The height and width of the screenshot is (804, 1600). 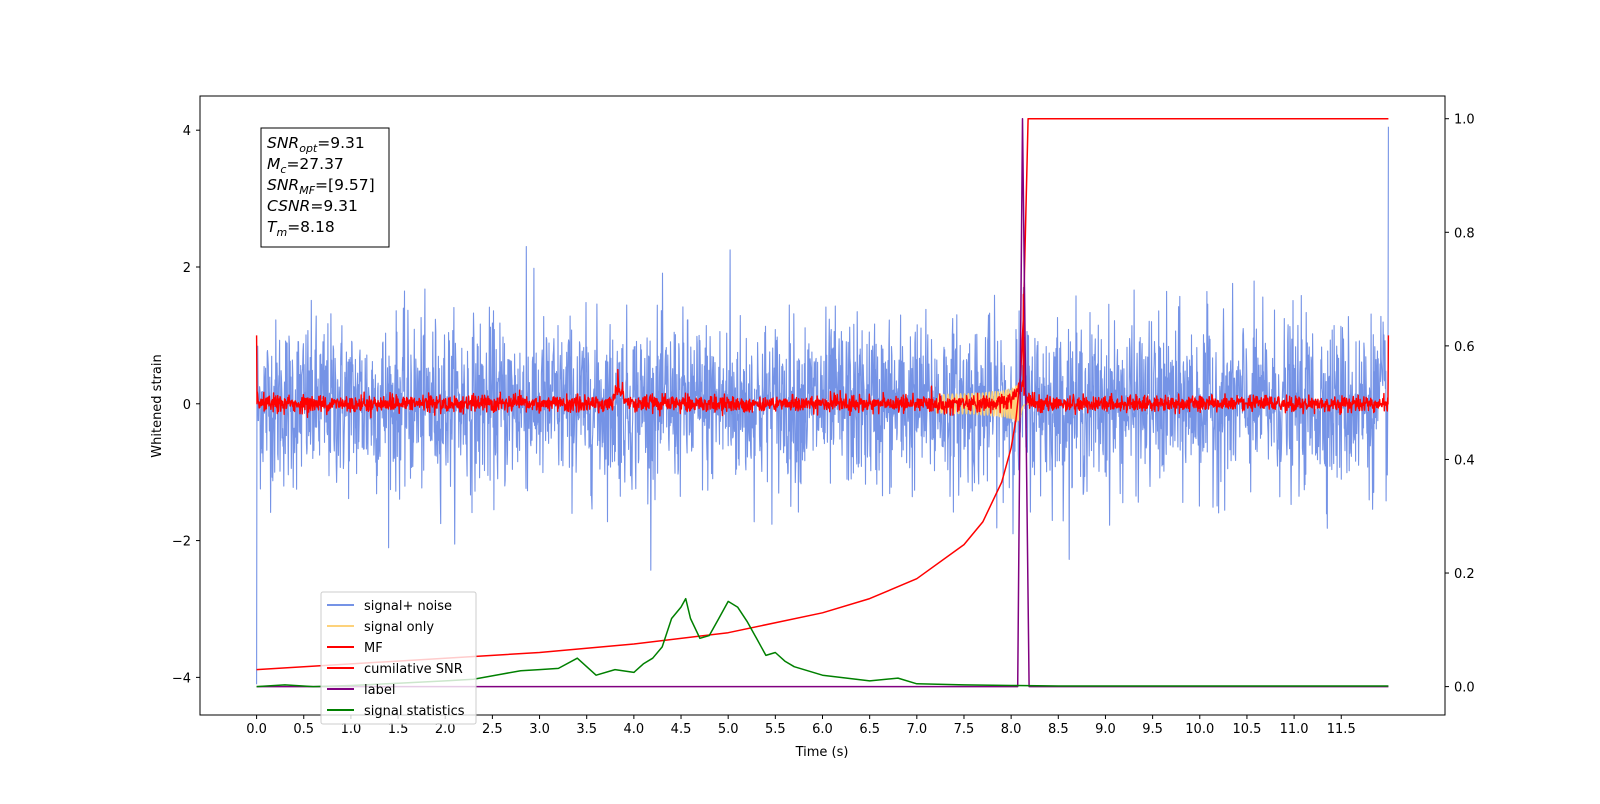 I want to click on x-tick-label: 3.0, so click(x=539, y=729).